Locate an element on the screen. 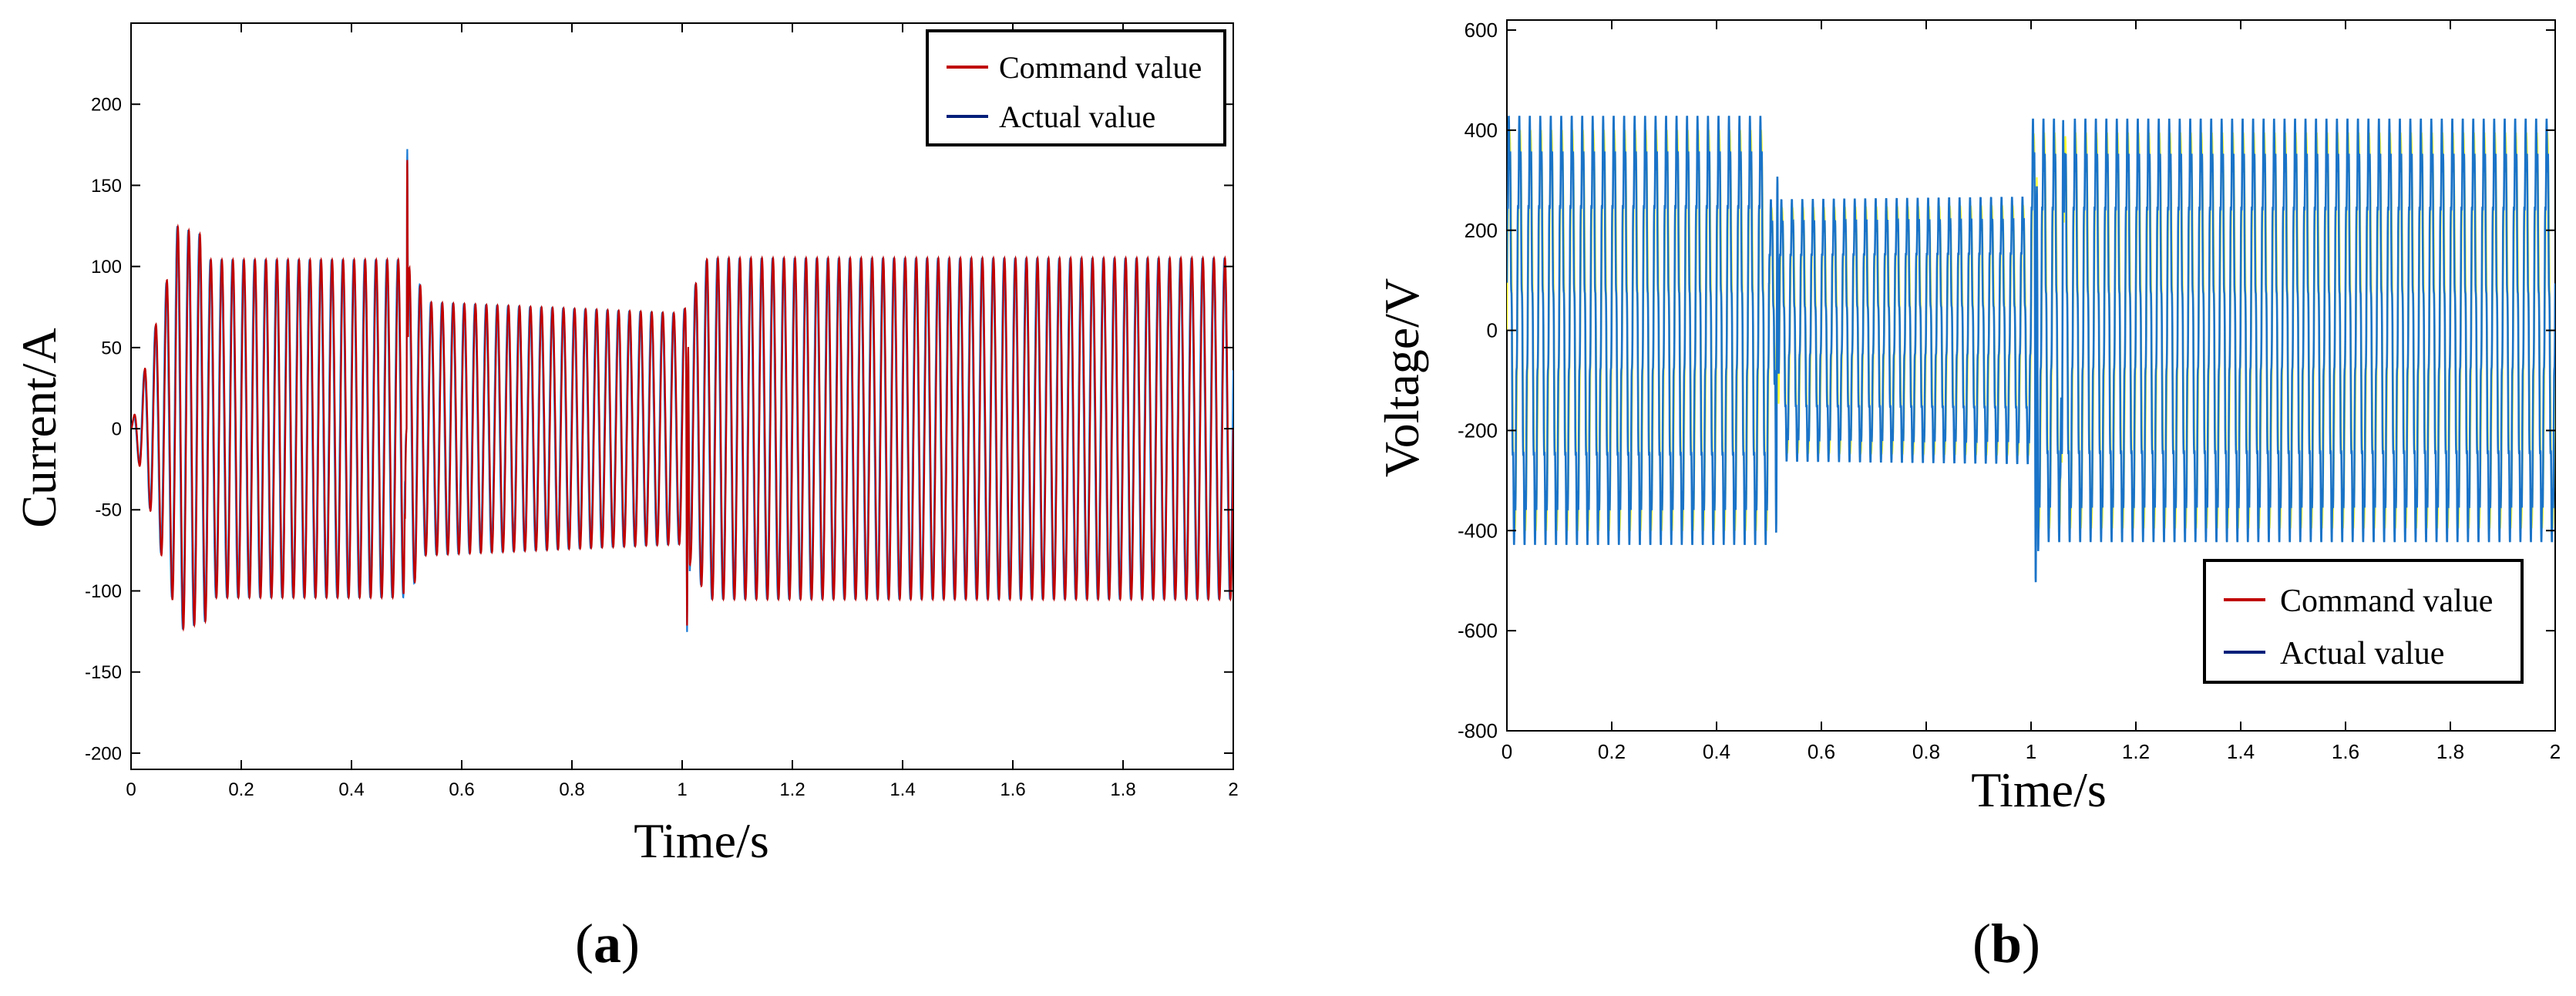 This screenshot has width=2576, height=996. chart-b-y-tick-label: 400 is located at coordinates (1481, 130).